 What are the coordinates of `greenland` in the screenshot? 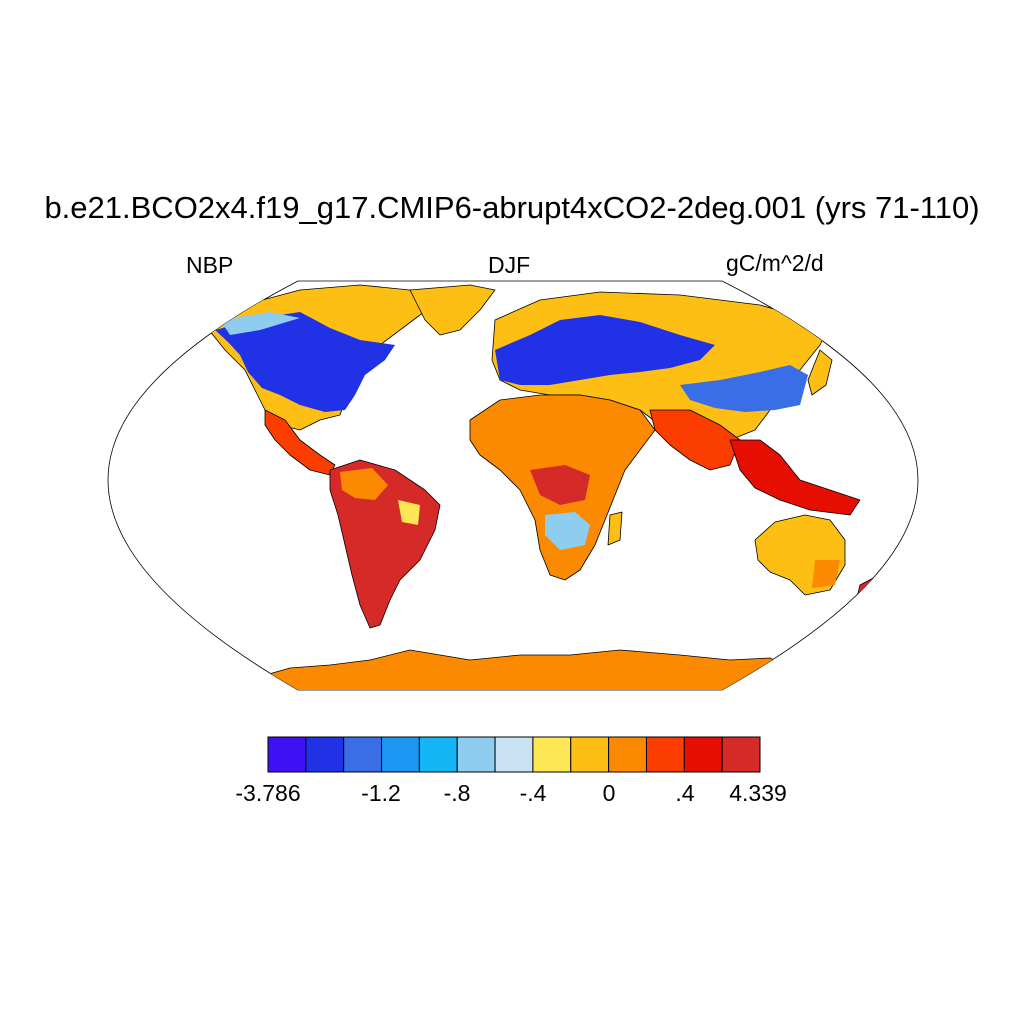 It's located at (452, 310).